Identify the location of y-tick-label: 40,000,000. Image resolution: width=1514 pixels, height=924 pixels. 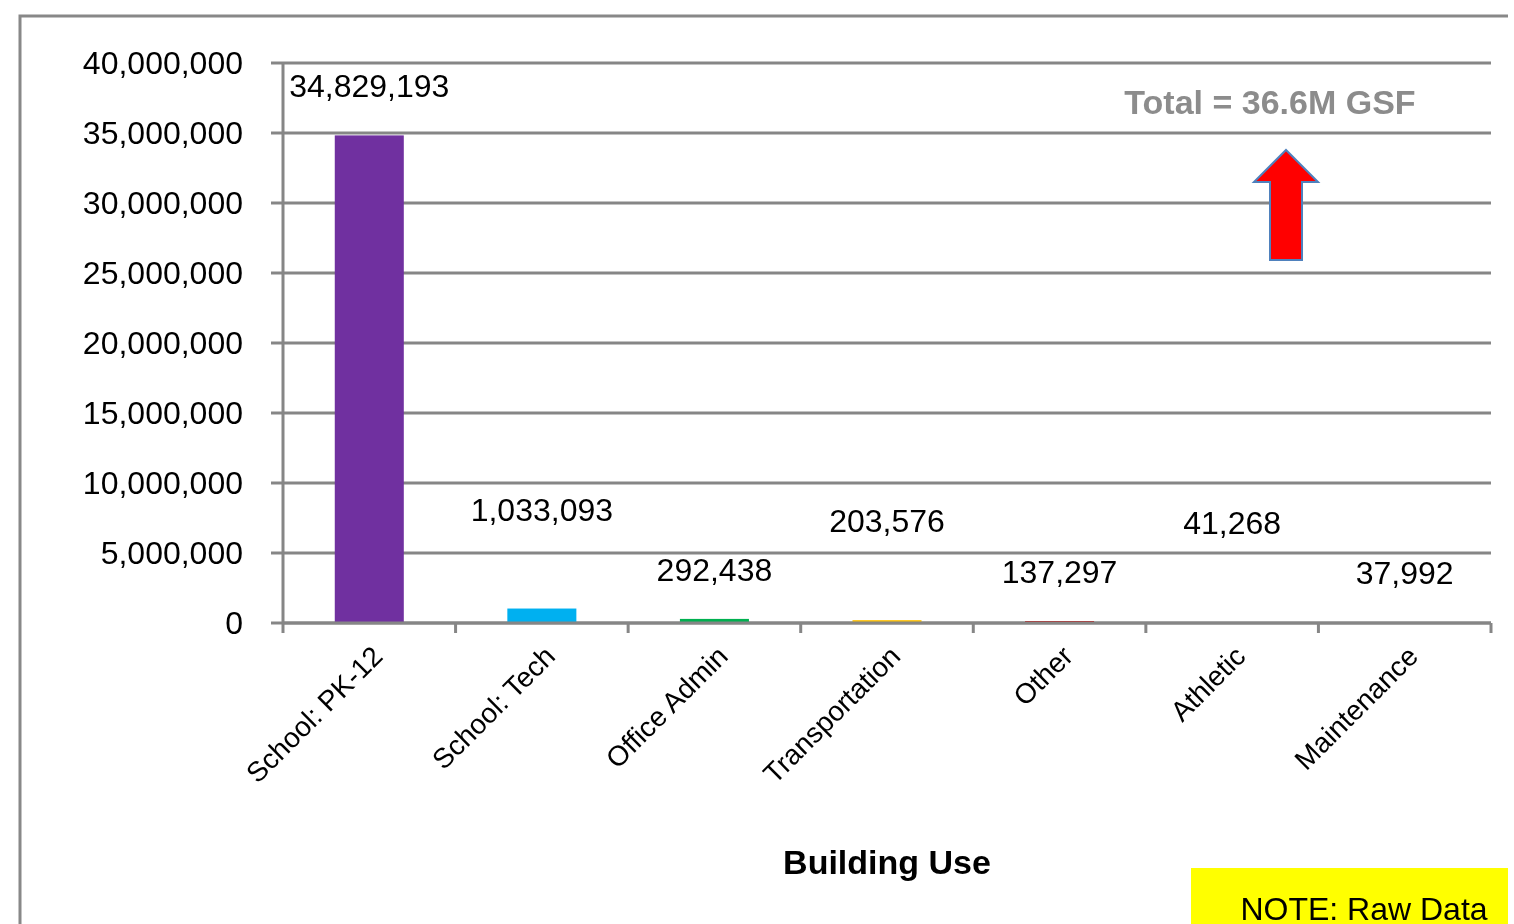
(162, 63).